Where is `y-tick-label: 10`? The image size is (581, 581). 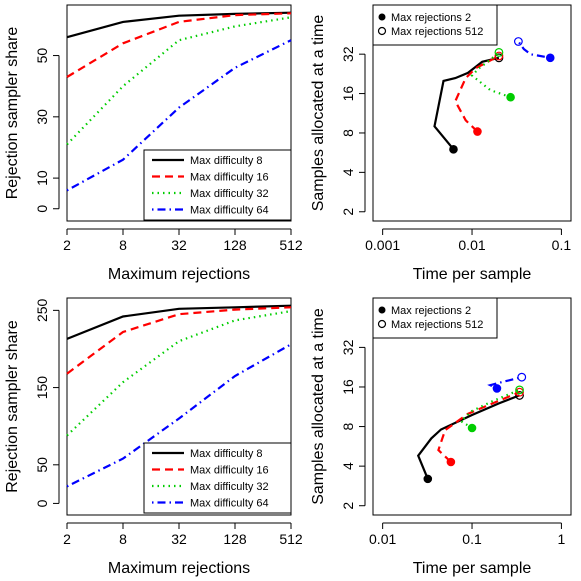
y-tick-label: 10 is located at coordinates (42, 178).